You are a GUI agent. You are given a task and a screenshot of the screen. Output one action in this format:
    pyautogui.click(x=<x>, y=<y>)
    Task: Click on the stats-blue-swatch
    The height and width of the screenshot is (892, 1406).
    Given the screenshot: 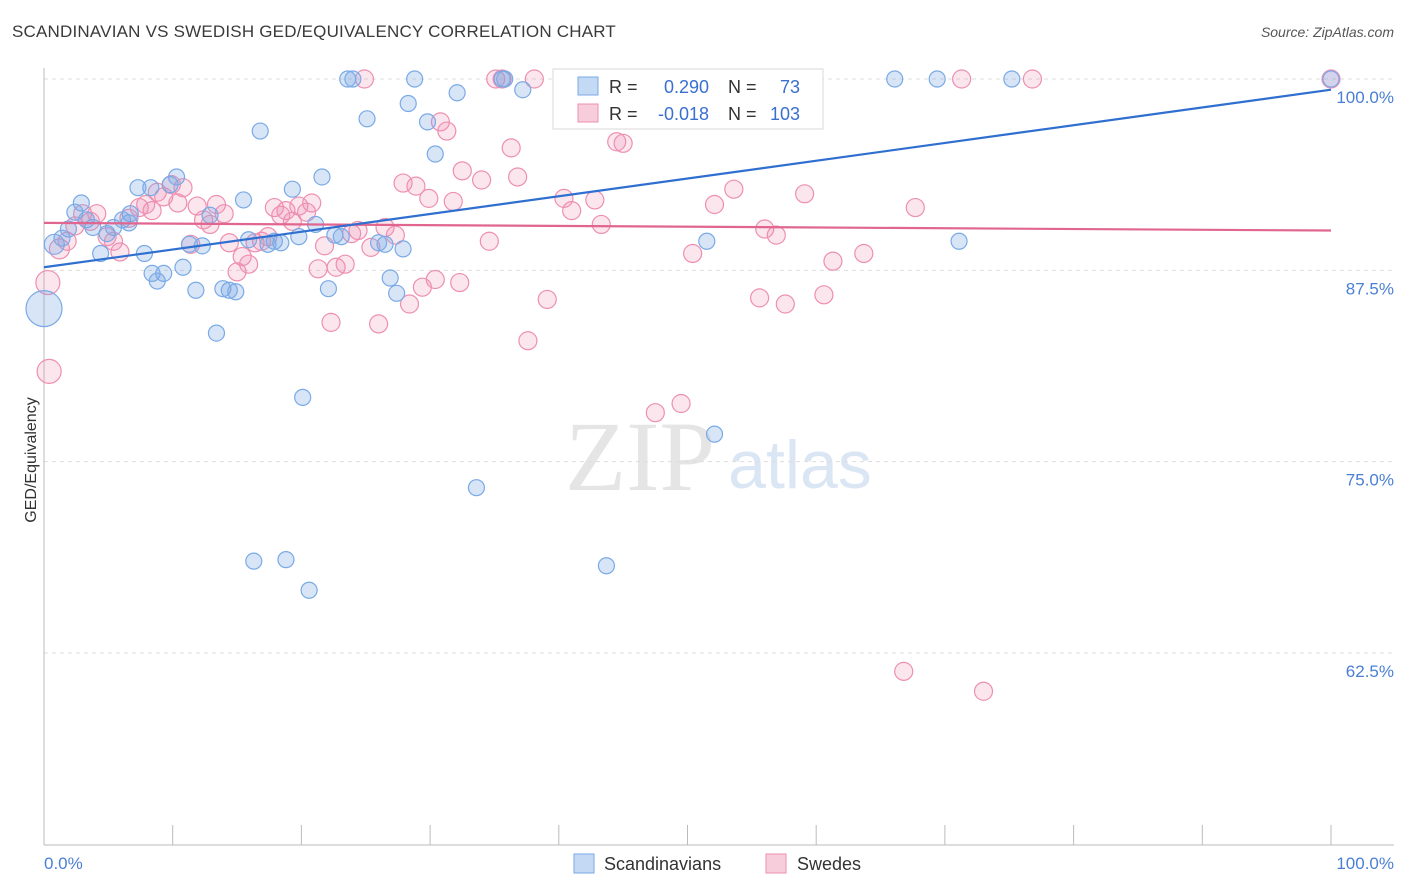 What is the action you would take?
    pyautogui.click(x=588, y=86)
    